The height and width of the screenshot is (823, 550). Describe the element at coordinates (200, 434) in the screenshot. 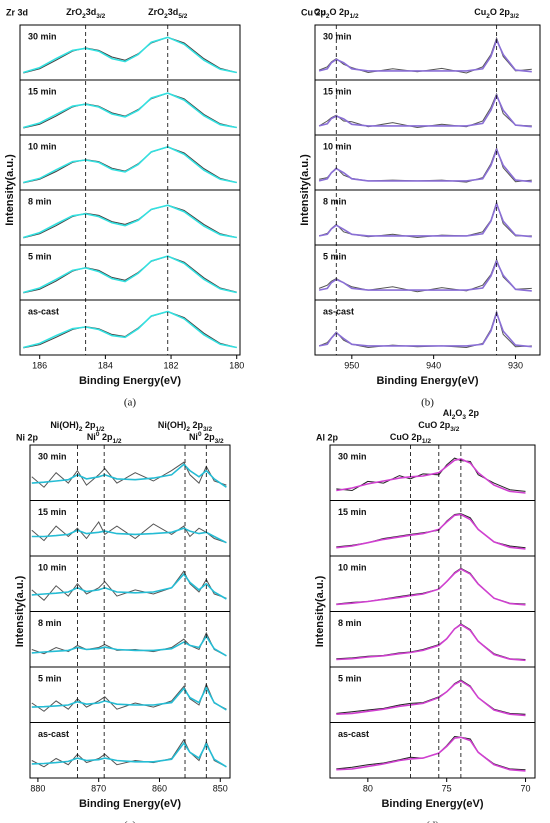

I see `peak-label-part: 0` at that location.